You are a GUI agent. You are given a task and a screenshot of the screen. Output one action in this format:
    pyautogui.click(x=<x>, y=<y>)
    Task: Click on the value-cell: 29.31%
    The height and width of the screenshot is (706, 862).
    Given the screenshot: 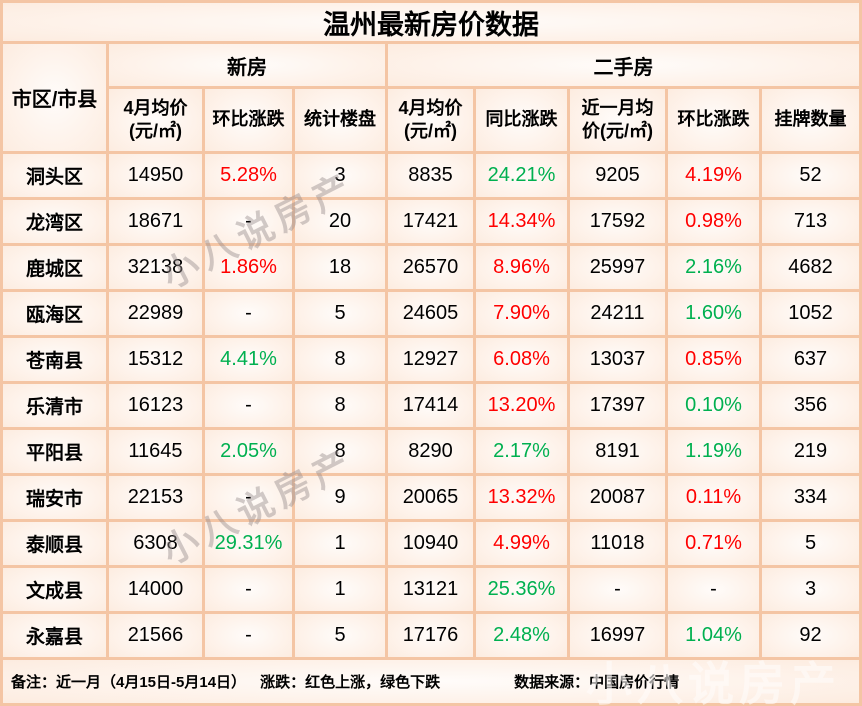 What is the action you would take?
    pyautogui.click(x=248, y=543)
    